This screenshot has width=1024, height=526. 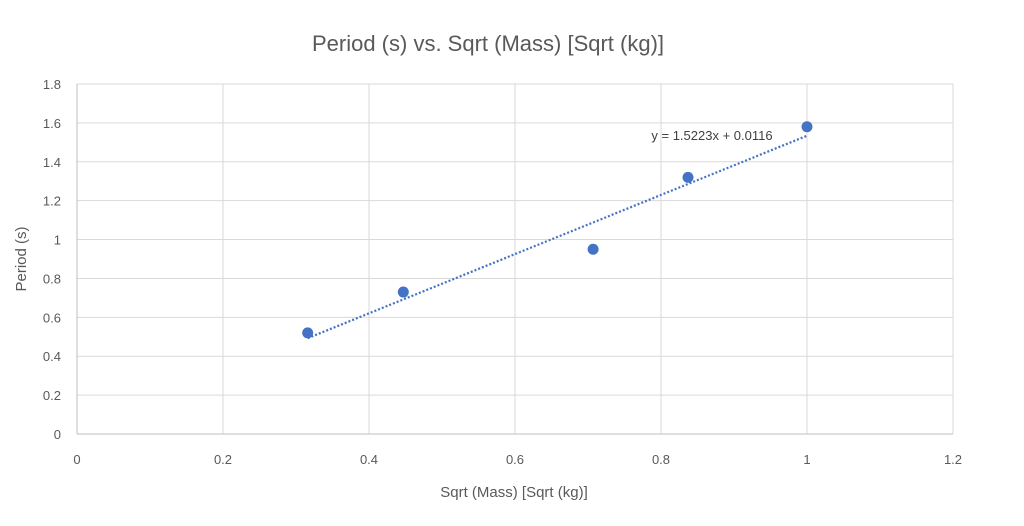 I want to click on y-axis-label: Period (s), so click(x=21, y=258).